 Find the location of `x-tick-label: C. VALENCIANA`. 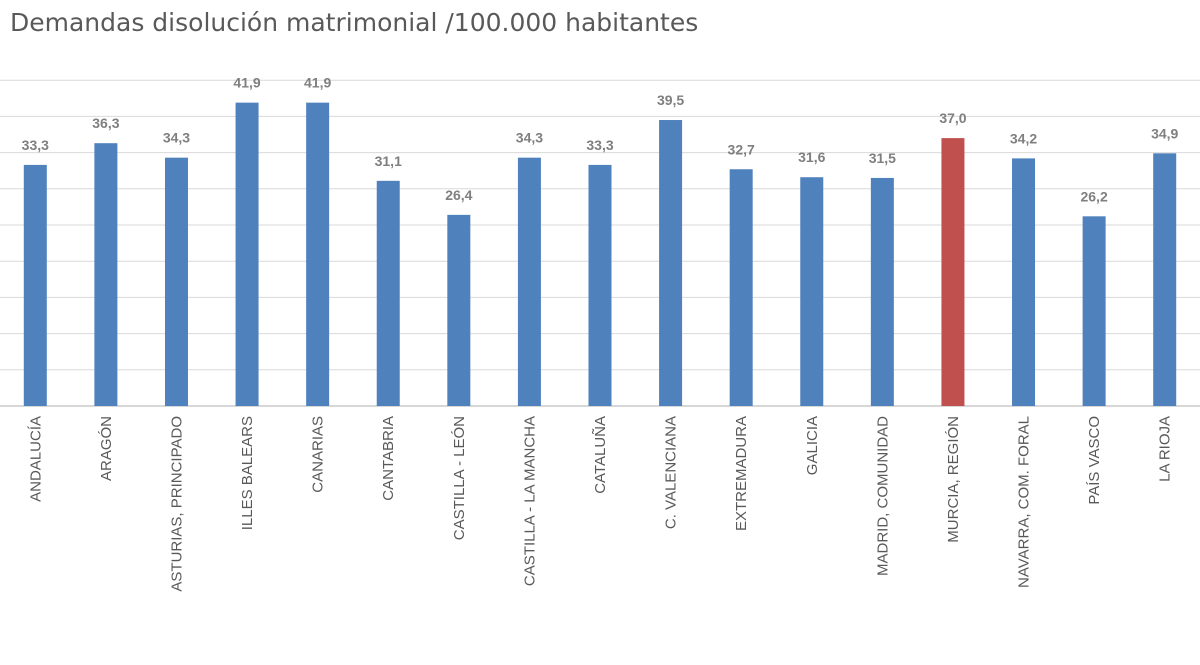

x-tick-label: C. VALENCIANA is located at coordinates (671, 472).